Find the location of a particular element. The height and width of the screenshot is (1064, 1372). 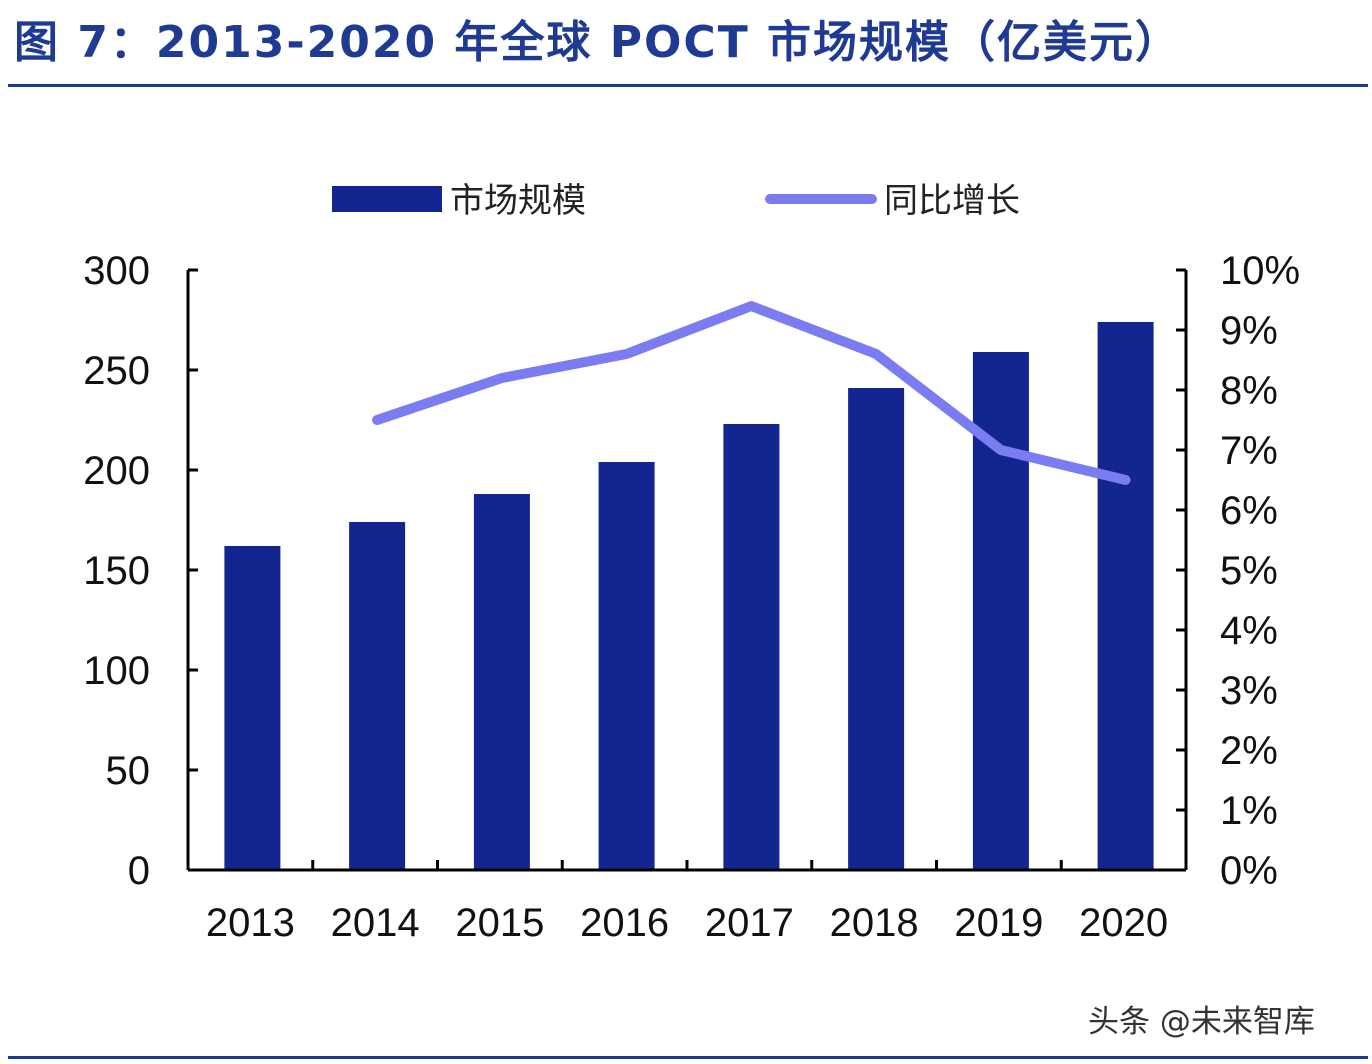

y-left-tick-label: 150 is located at coordinates (116, 571).